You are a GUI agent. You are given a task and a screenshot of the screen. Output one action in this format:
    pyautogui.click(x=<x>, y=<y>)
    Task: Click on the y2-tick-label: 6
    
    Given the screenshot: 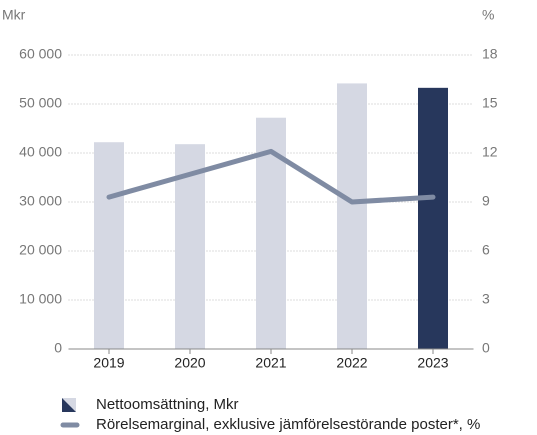 What is the action you would take?
    pyautogui.click(x=486, y=250)
    